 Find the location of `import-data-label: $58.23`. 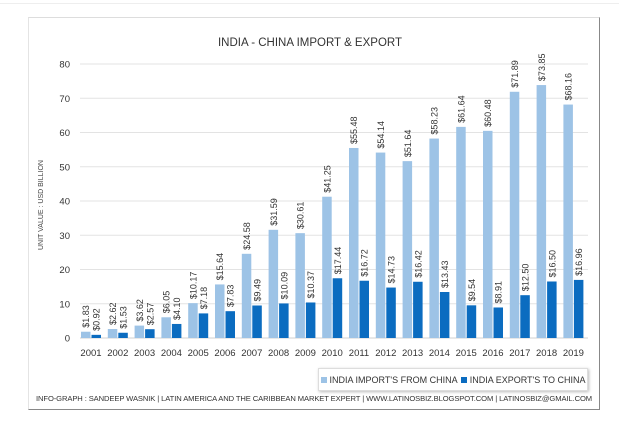

import-data-label: $58.23 is located at coordinates (435, 121).